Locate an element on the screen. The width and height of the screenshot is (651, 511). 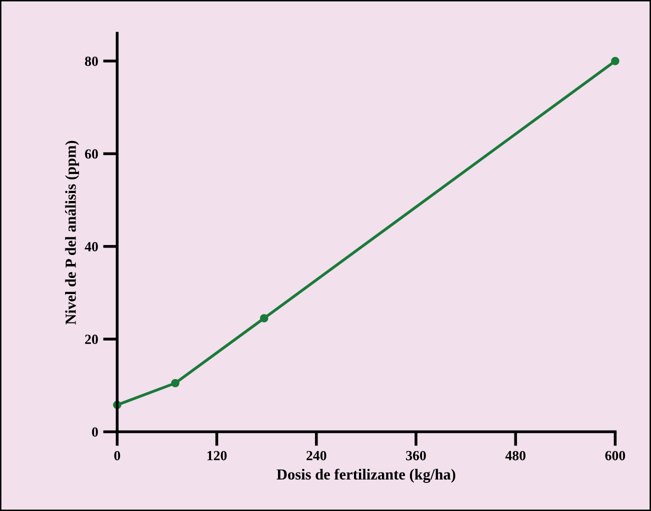
y-axis-title: Nivel de P del análisis (ppm) is located at coordinates (72, 232).